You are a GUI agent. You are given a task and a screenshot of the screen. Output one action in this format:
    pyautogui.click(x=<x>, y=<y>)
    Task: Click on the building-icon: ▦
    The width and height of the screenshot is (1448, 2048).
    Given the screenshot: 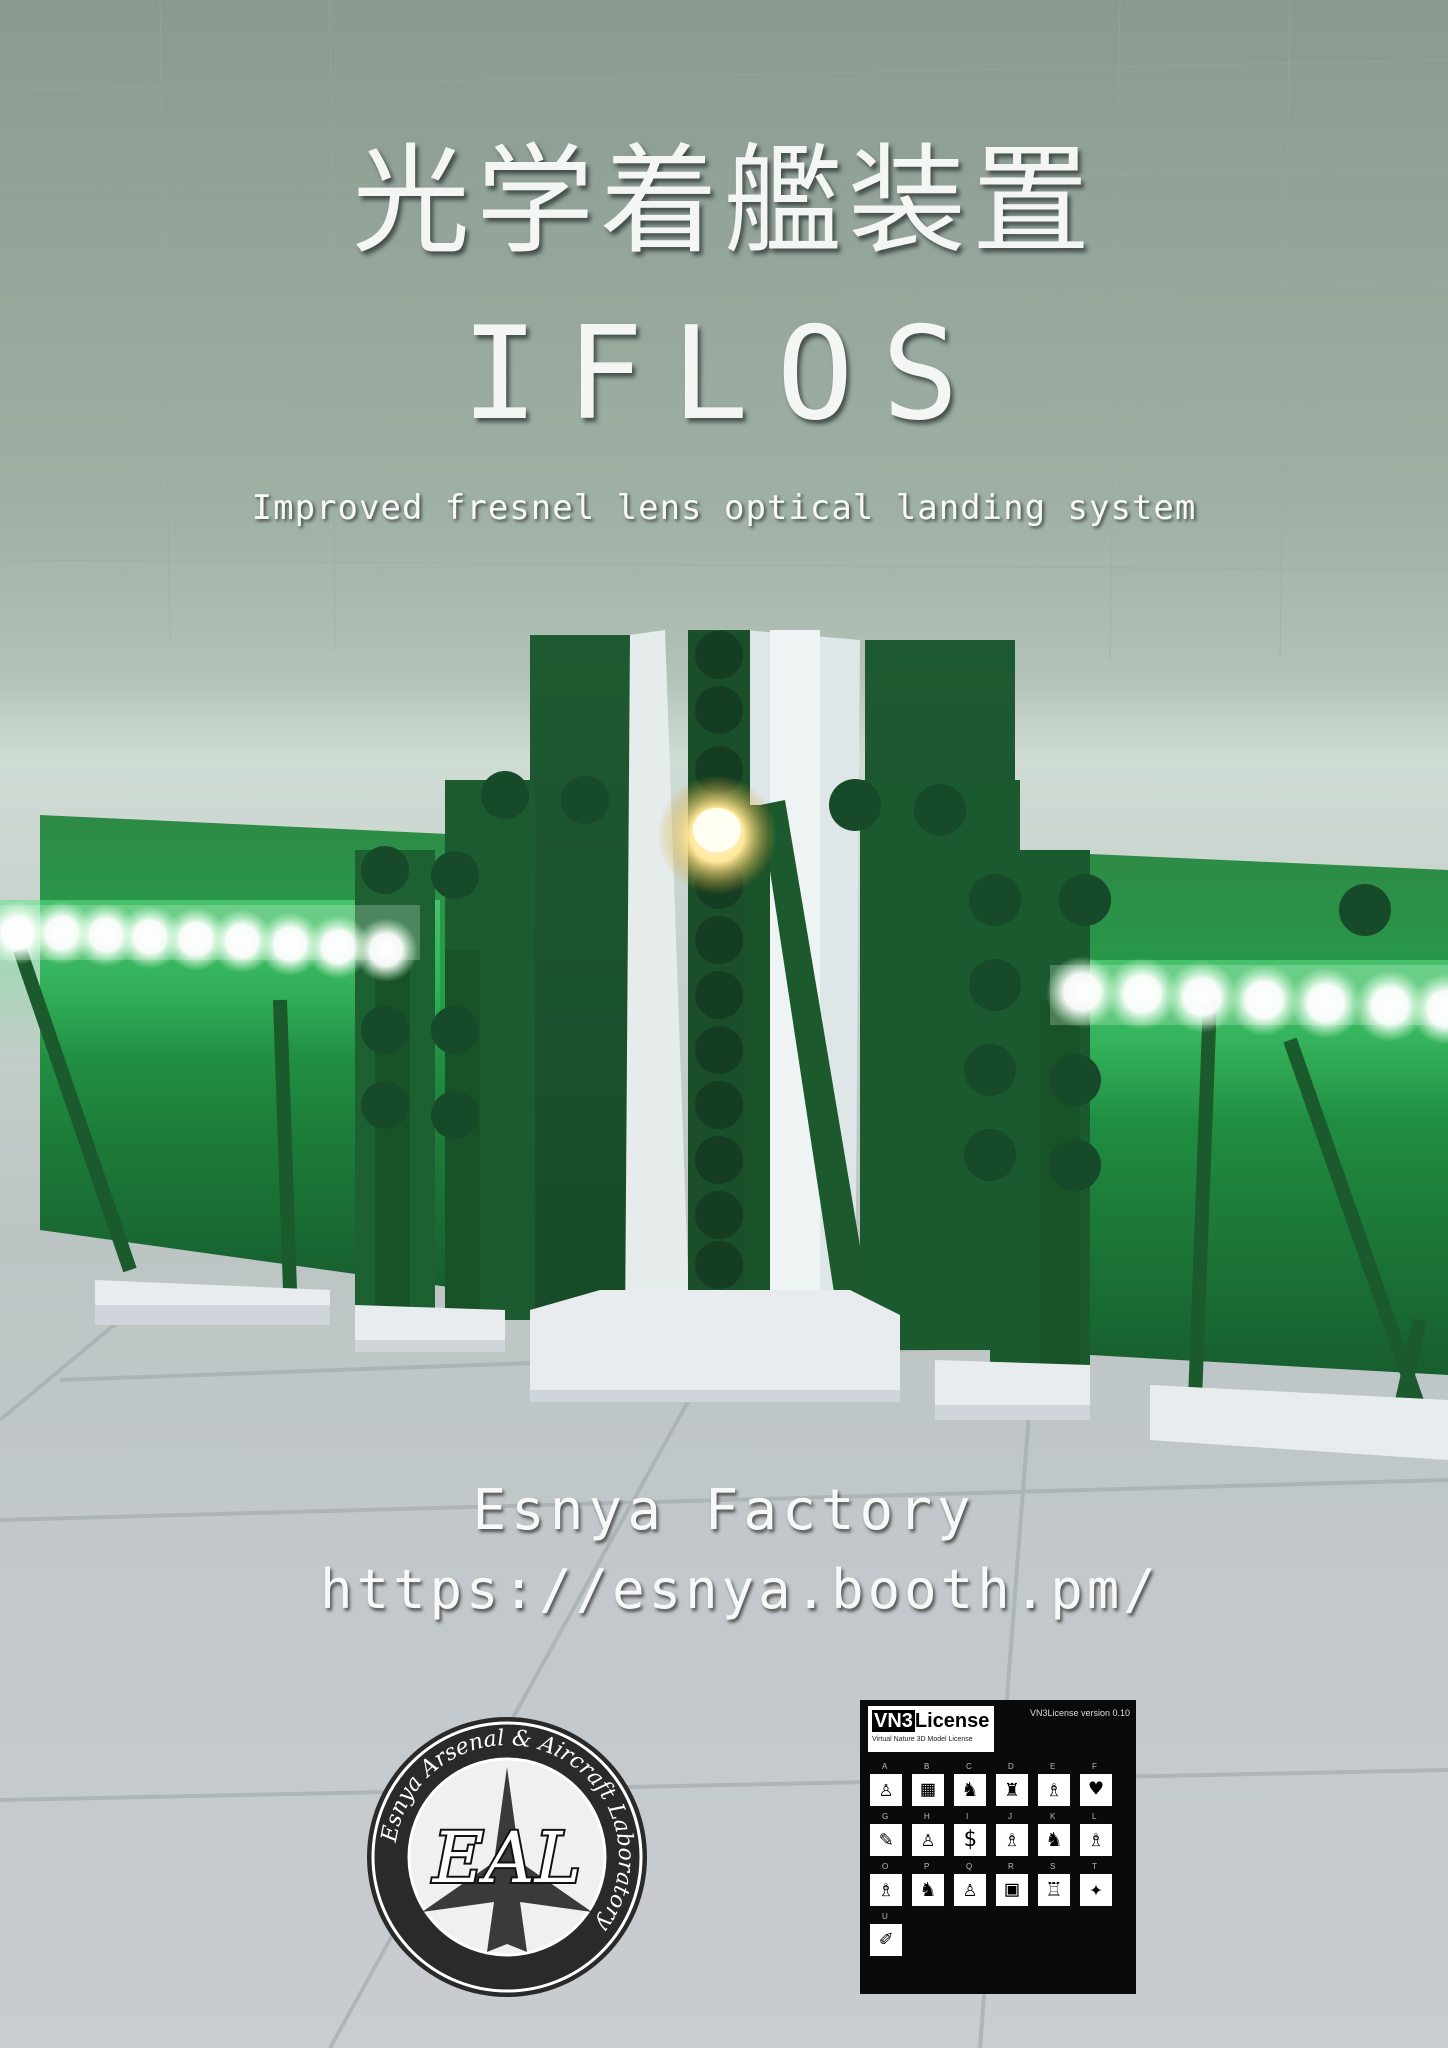 What is the action you would take?
    pyautogui.click(x=928, y=1790)
    